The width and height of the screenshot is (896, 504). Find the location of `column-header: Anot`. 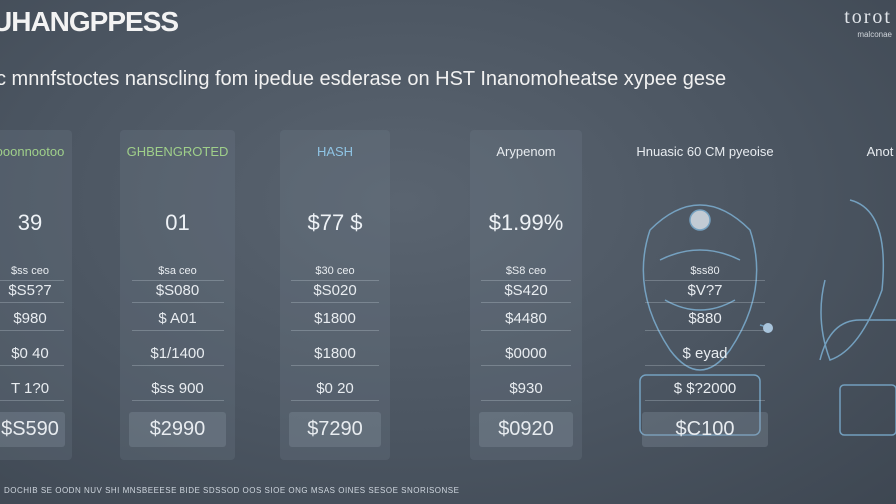

column-header: Anot is located at coordinates (880, 151).